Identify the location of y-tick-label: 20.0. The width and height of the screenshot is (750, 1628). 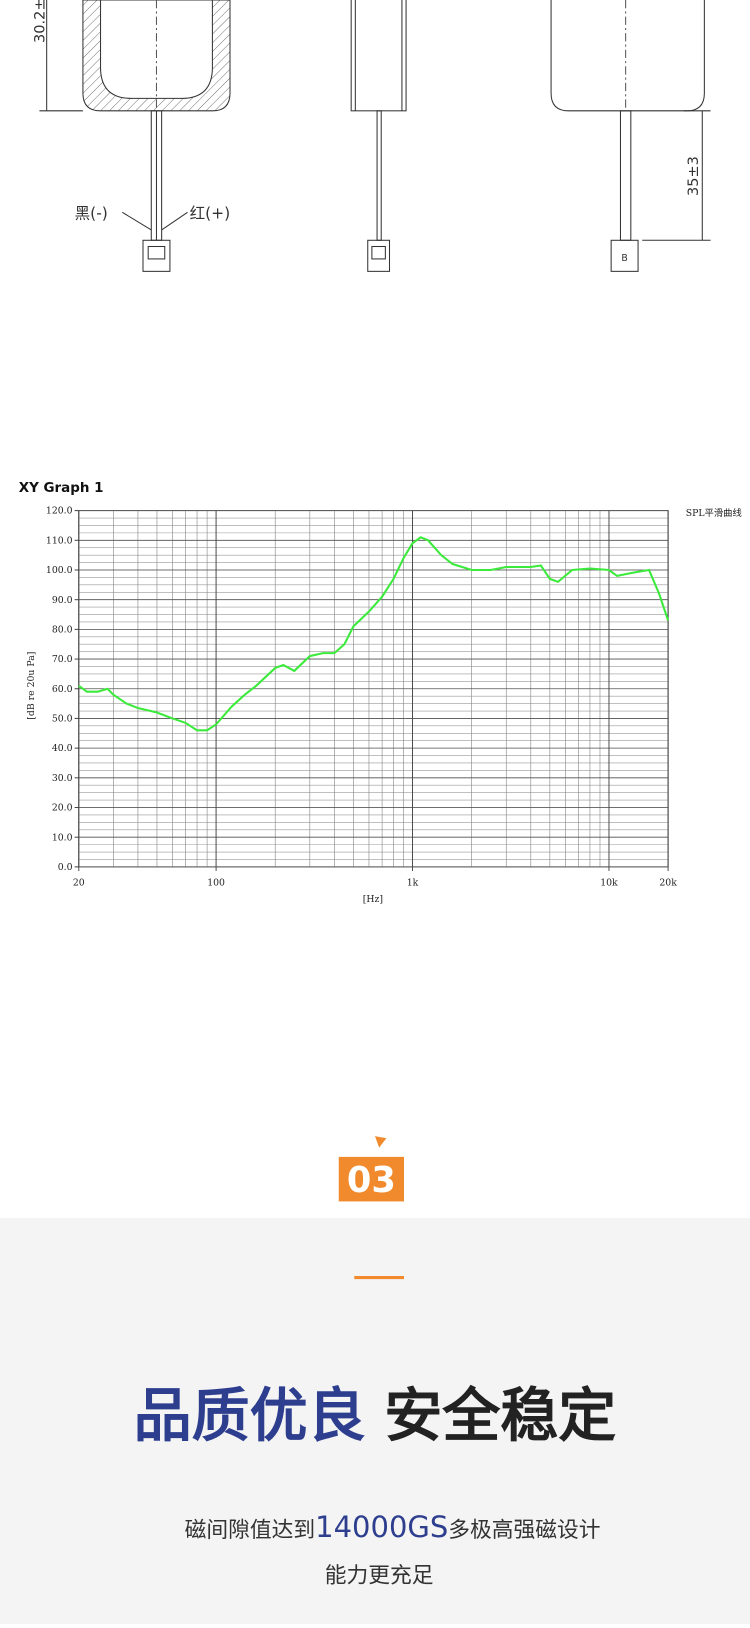
(62, 808).